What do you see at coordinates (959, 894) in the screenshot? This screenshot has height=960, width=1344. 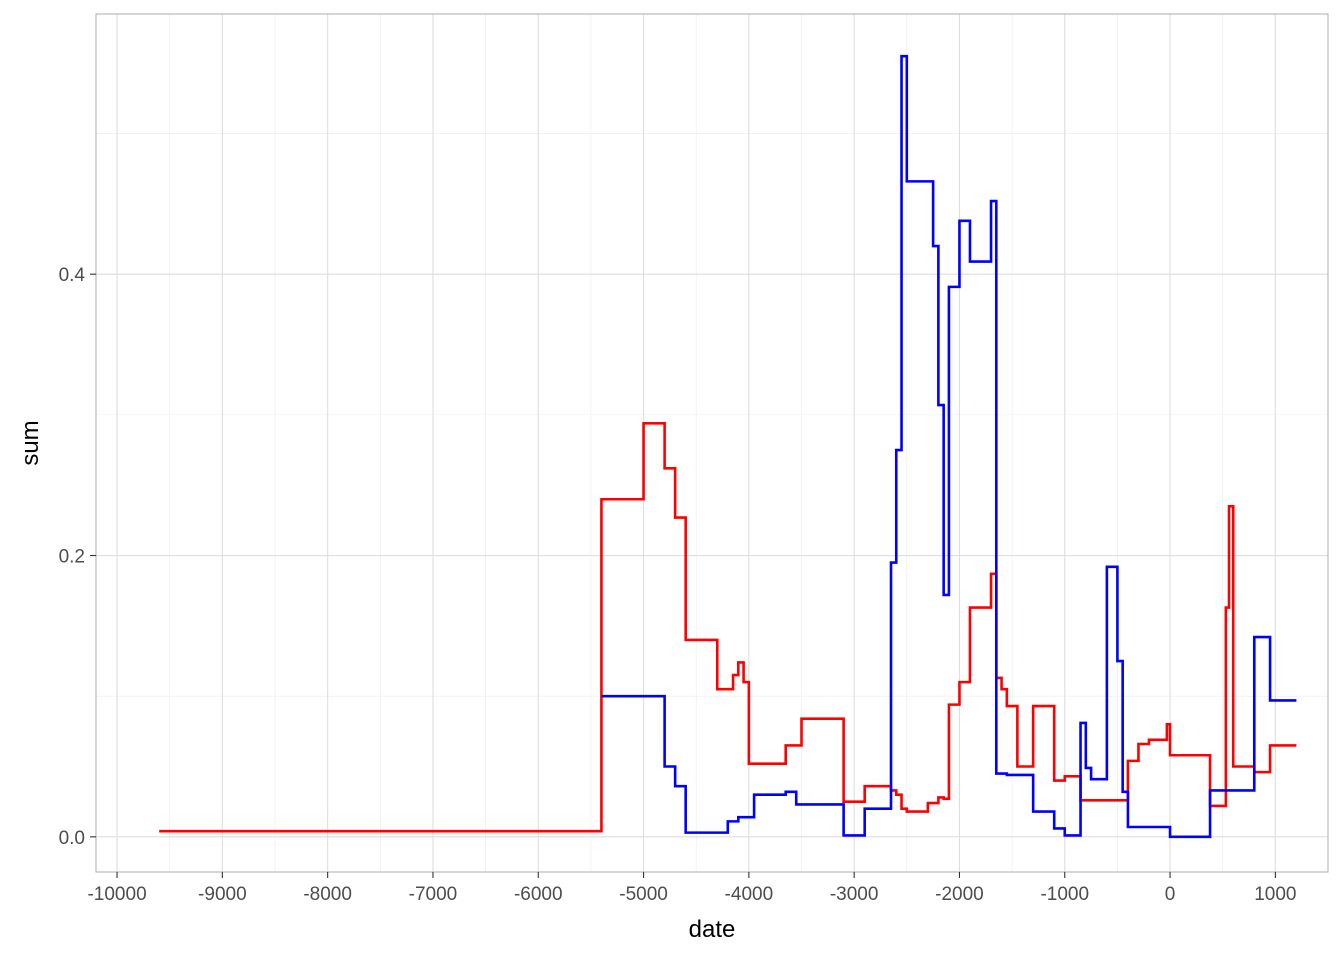 I see `x-tick-label: -2000` at bounding box center [959, 894].